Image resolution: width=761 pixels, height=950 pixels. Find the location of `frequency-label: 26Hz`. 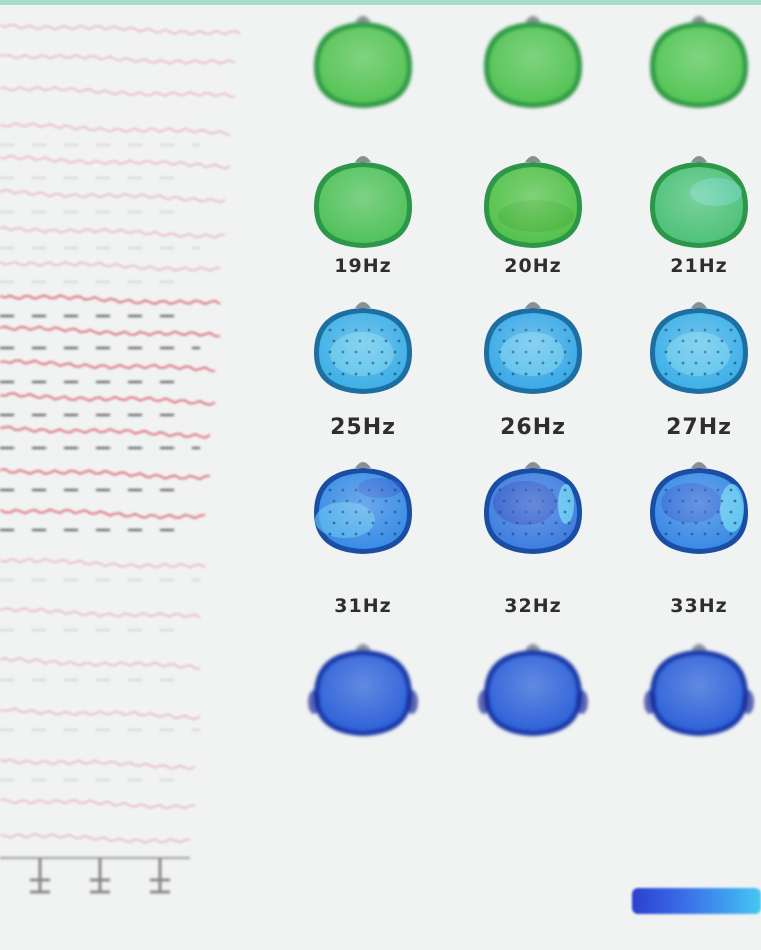

frequency-label: 26Hz is located at coordinates (533, 427).